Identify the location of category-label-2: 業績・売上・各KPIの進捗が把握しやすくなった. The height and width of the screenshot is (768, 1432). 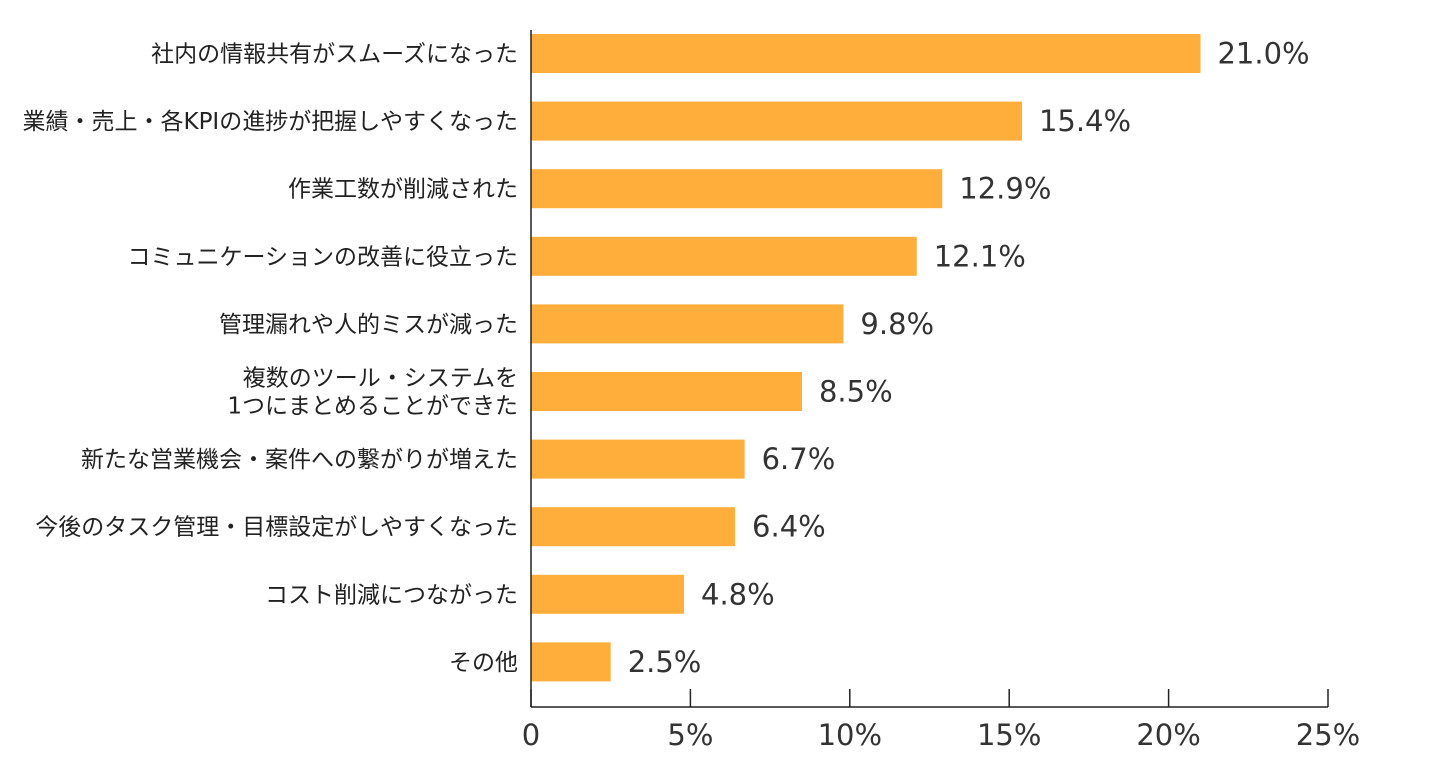
(270, 122).